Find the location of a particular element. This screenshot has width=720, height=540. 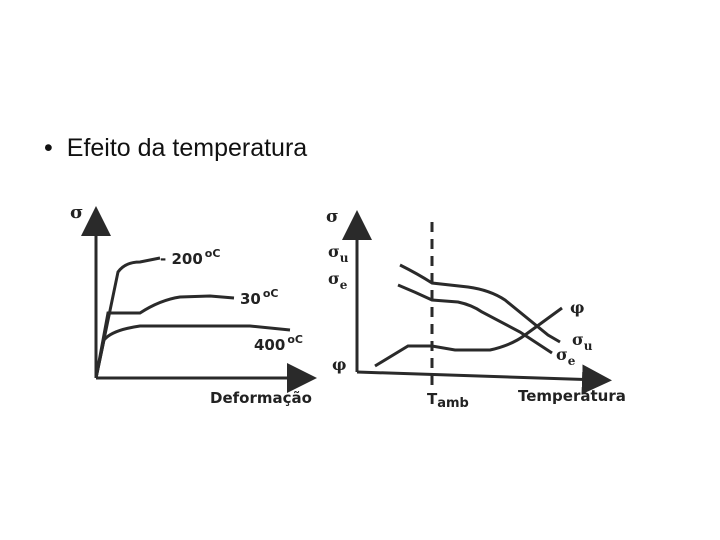

curve-su is located at coordinates (480, 303).